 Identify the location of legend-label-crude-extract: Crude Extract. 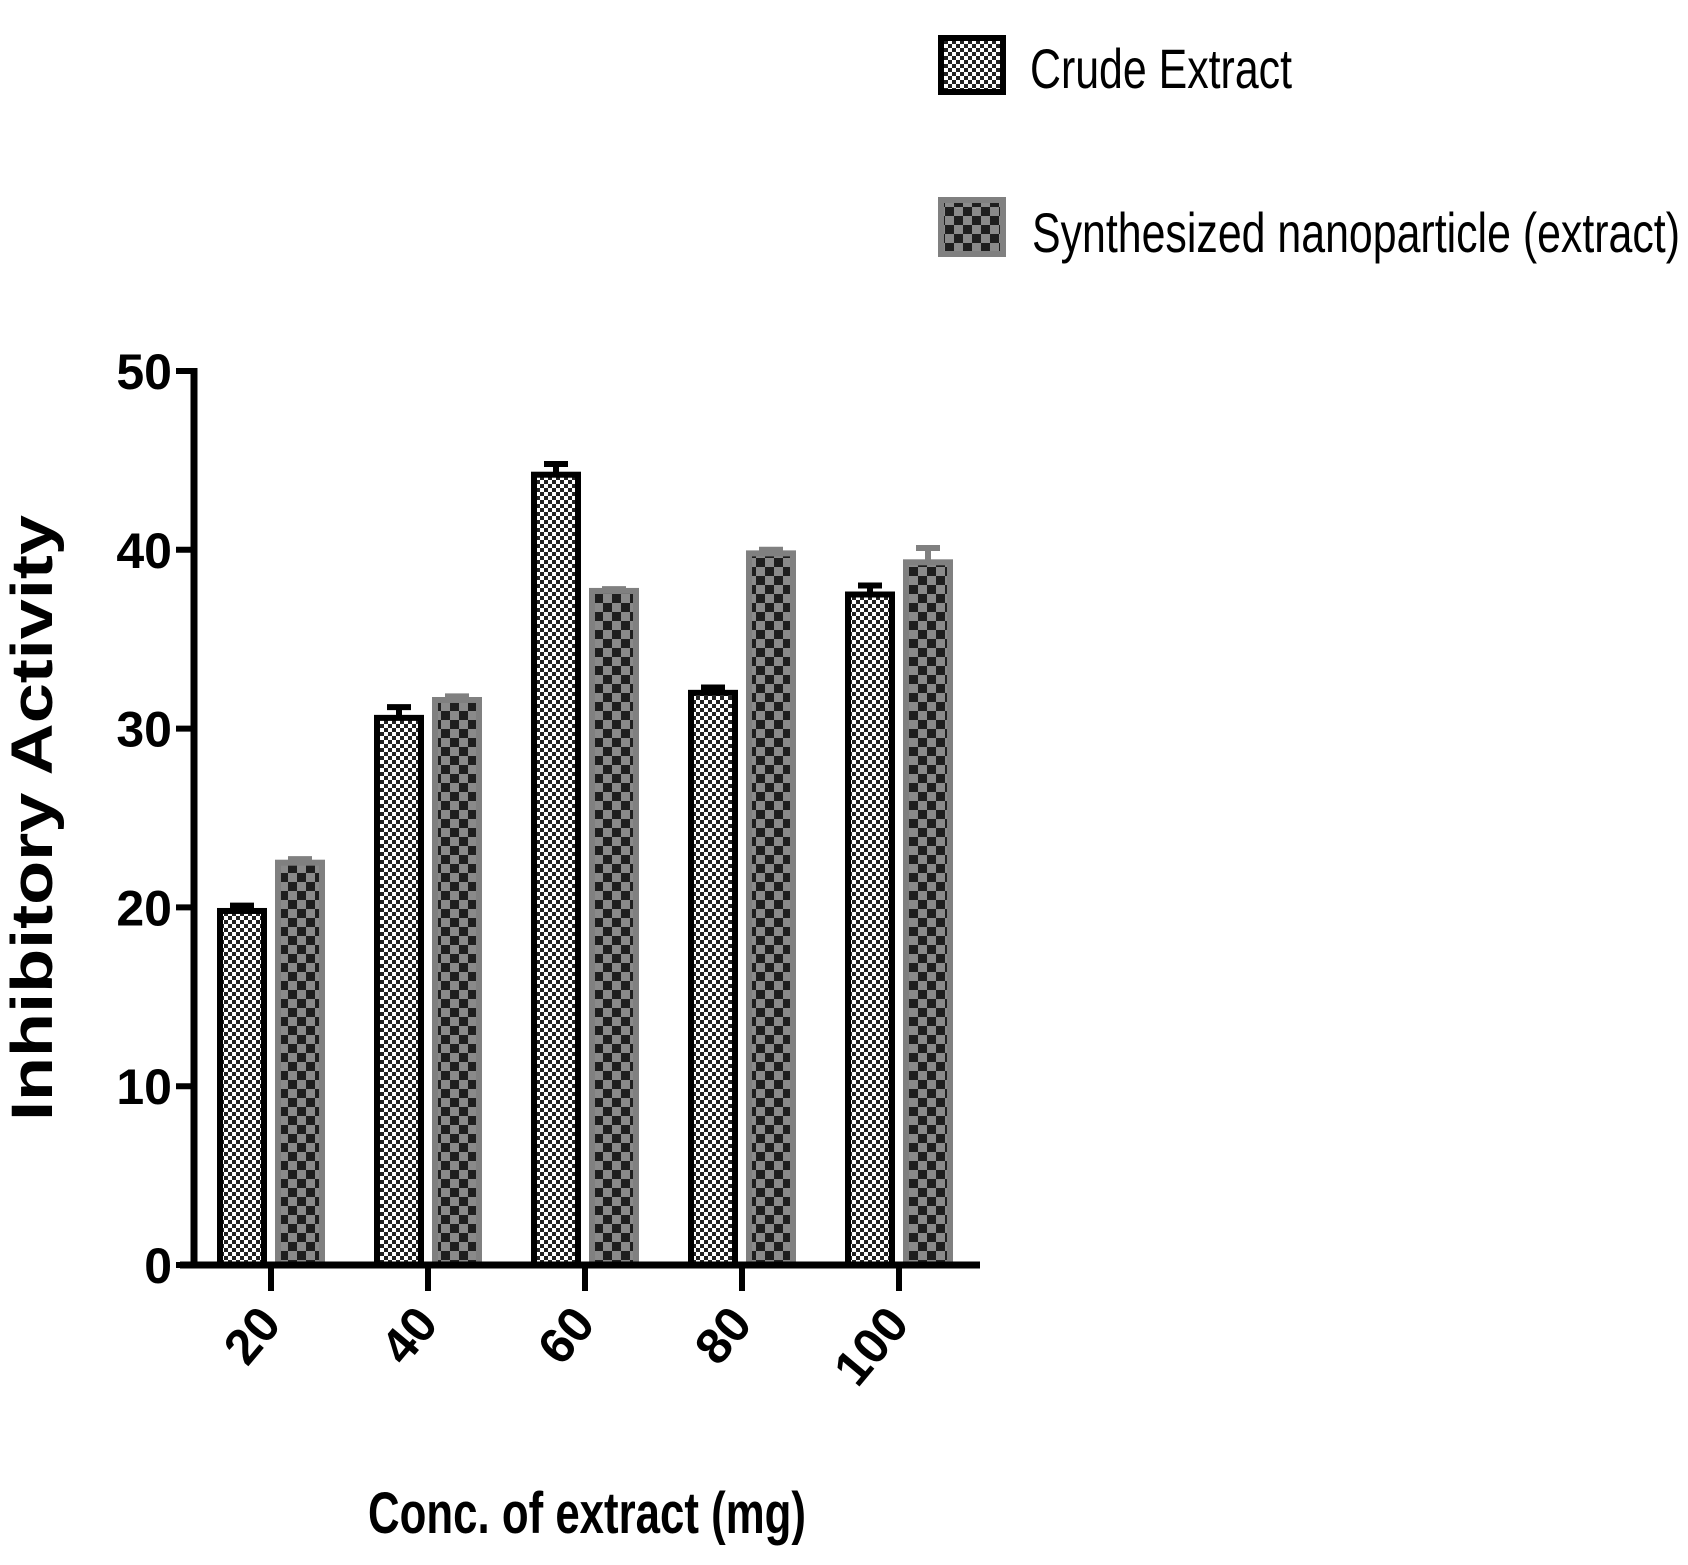
(1161, 68).